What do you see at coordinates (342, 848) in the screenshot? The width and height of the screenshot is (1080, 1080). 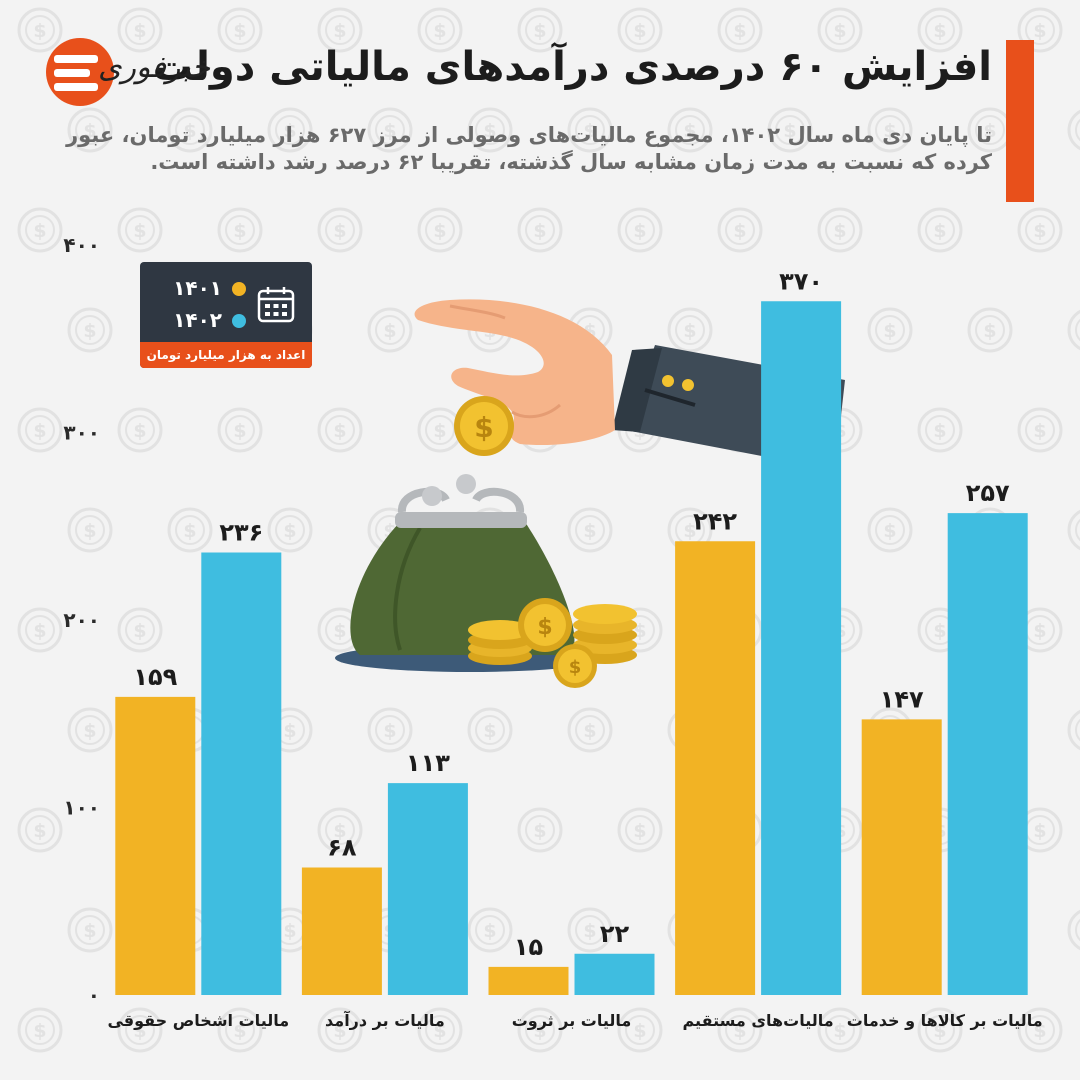 I see `bar-value-label: ۶۸` at bounding box center [342, 848].